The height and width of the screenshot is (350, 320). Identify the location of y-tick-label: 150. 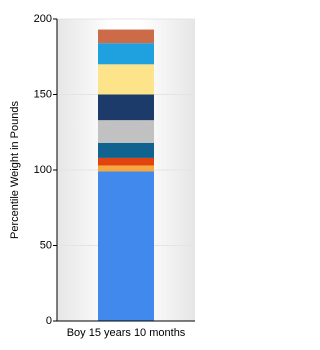
(43, 94).